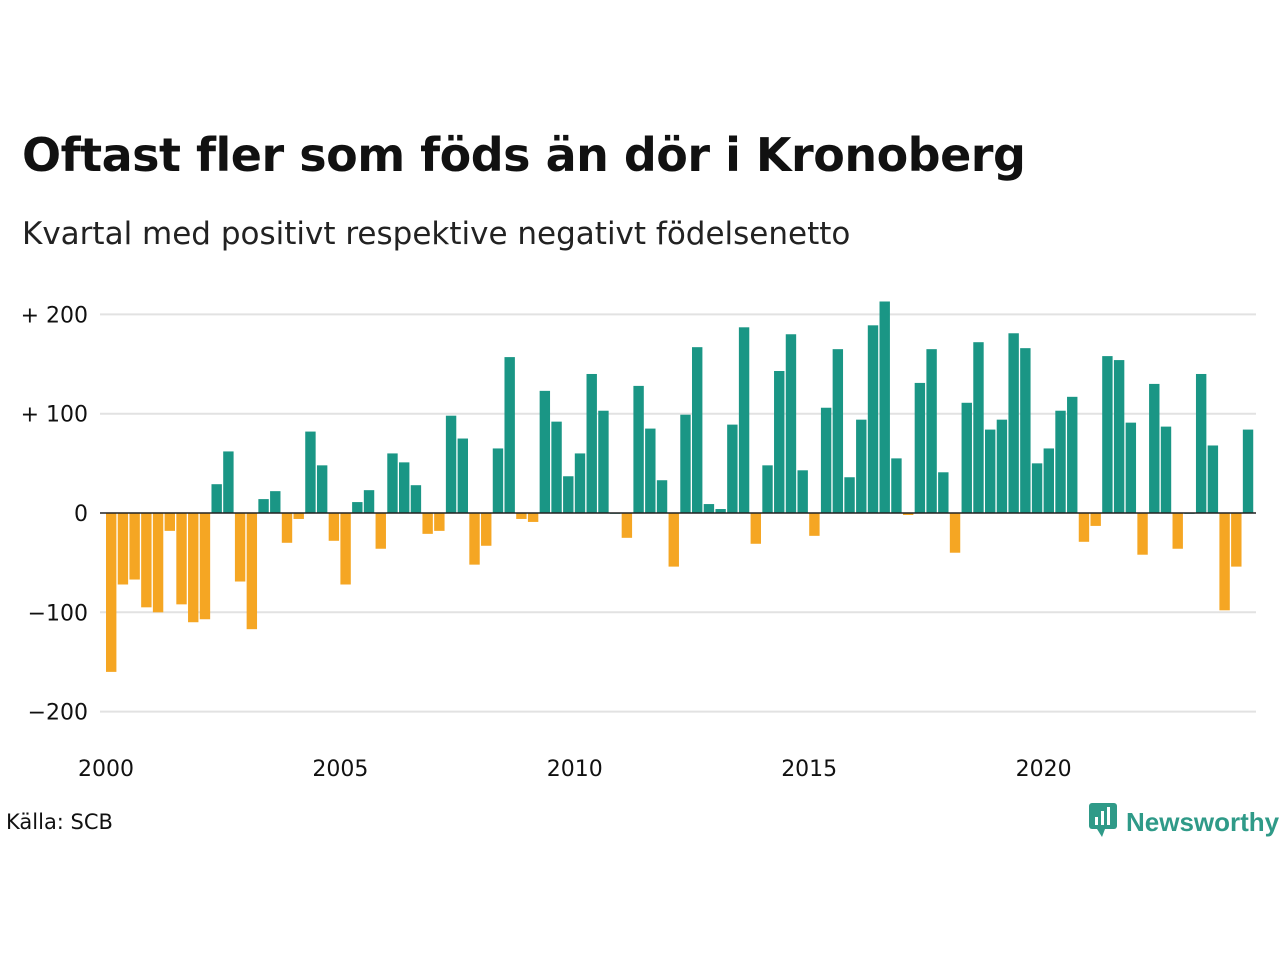  I want to click on y-tick-label: −100, so click(58, 613).